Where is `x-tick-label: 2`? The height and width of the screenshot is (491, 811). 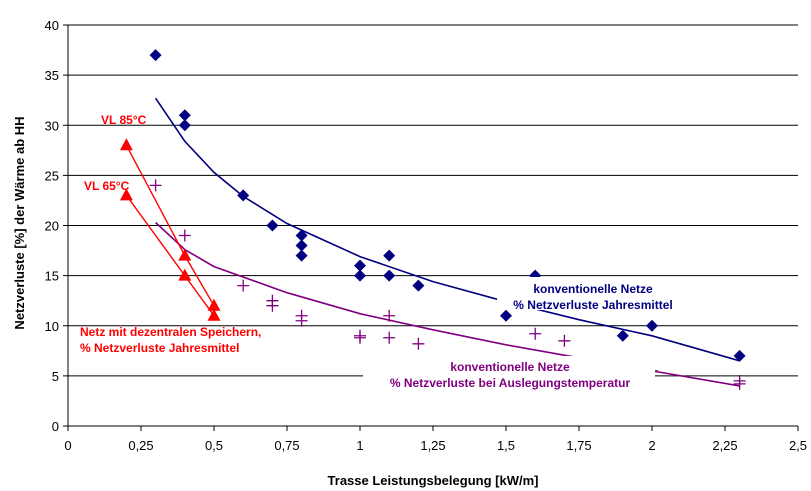 x-tick-label: 2 is located at coordinates (651, 445).